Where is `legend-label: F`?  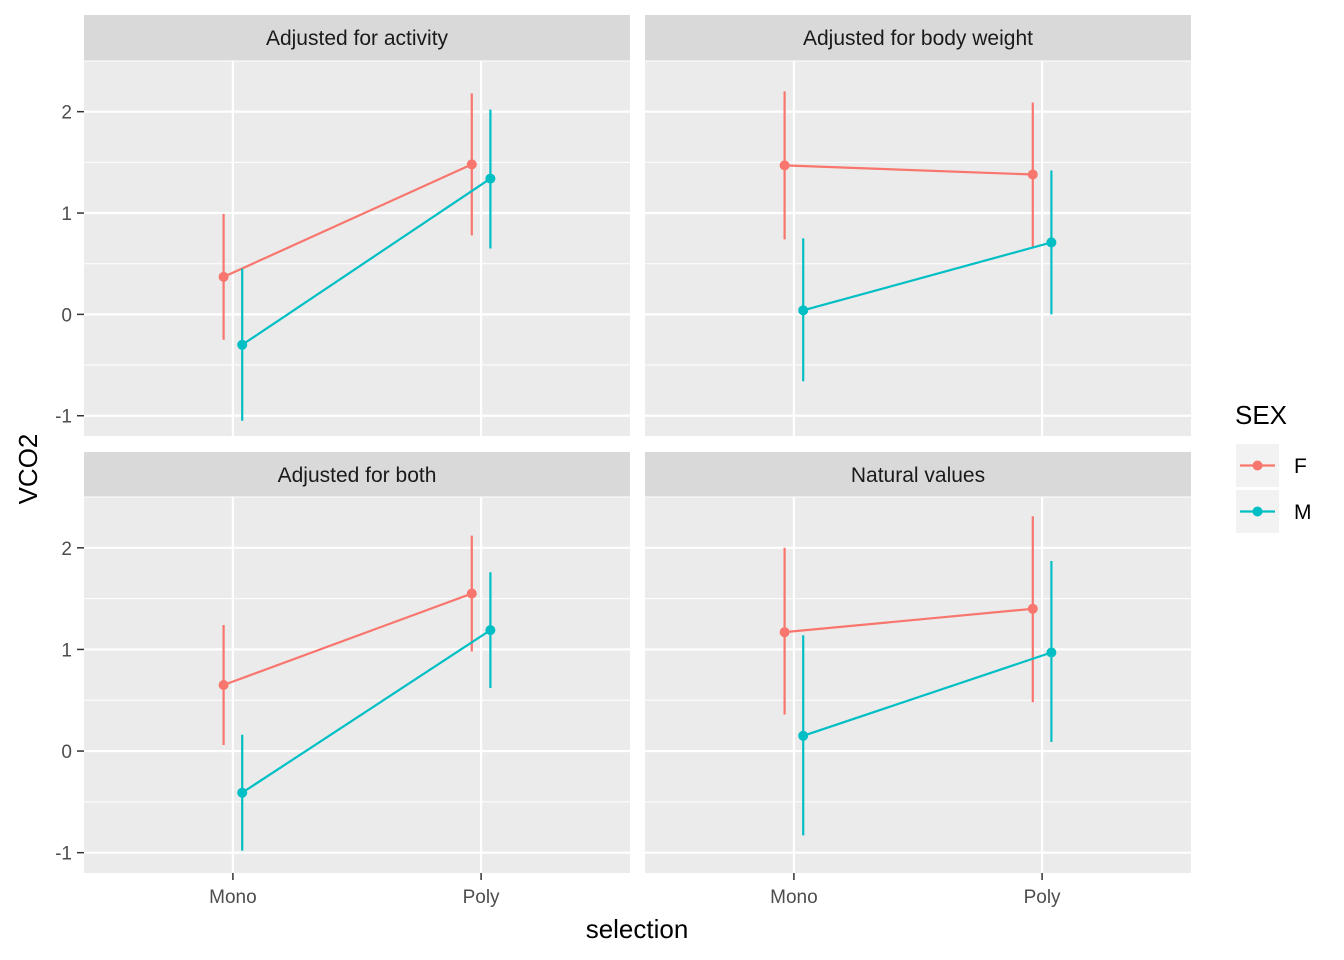 legend-label: F is located at coordinates (1300, 466).